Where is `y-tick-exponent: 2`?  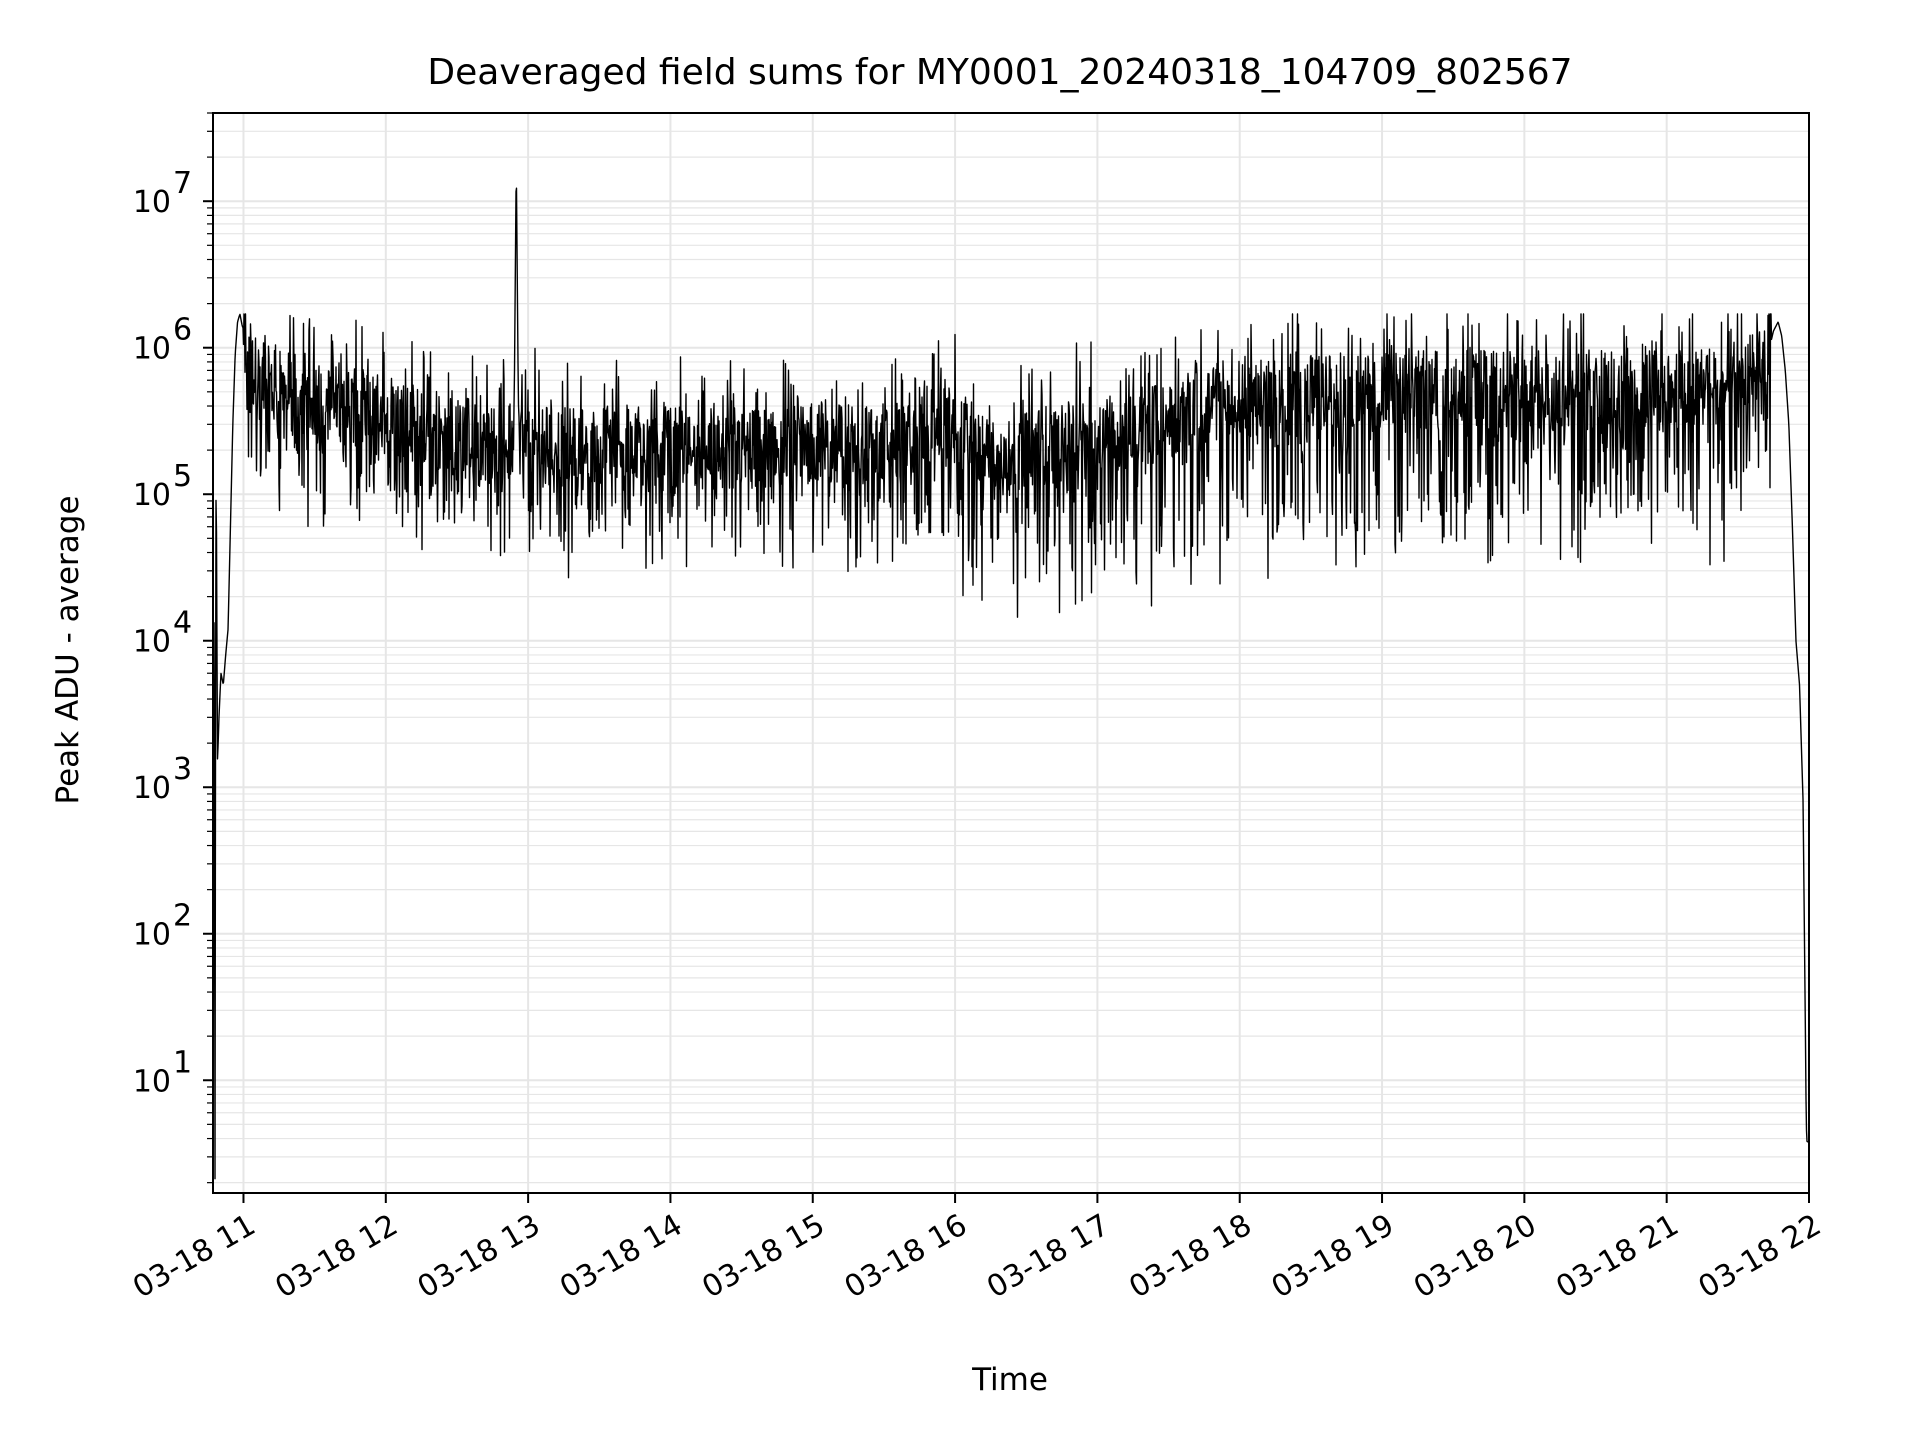 y-tick-exponent: 2 is located at coordinates (182, 916).